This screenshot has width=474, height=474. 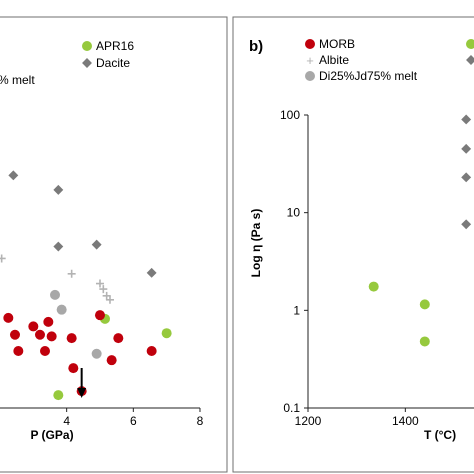 What do you see at coordinates (357, 418) in the screenshot?
I see `panel-b-x-ticks: 120014001600` at bounding box center [357, 418].